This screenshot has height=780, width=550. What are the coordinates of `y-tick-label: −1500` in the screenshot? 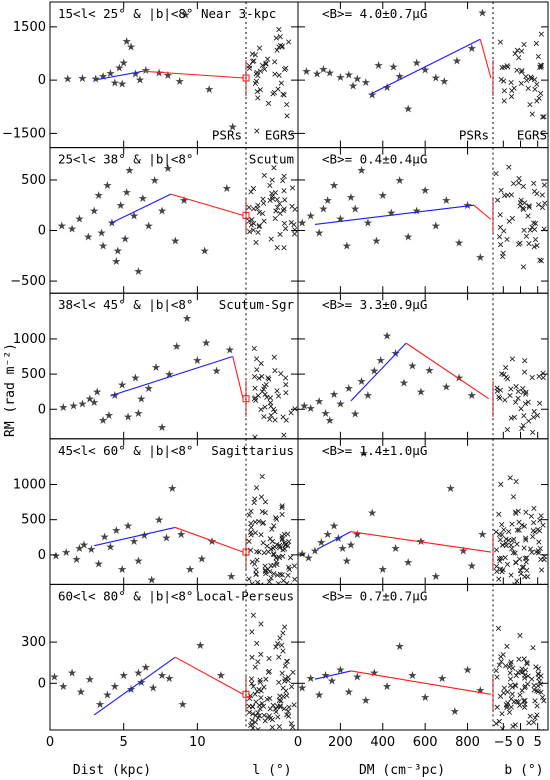 It's located at (24, 133).